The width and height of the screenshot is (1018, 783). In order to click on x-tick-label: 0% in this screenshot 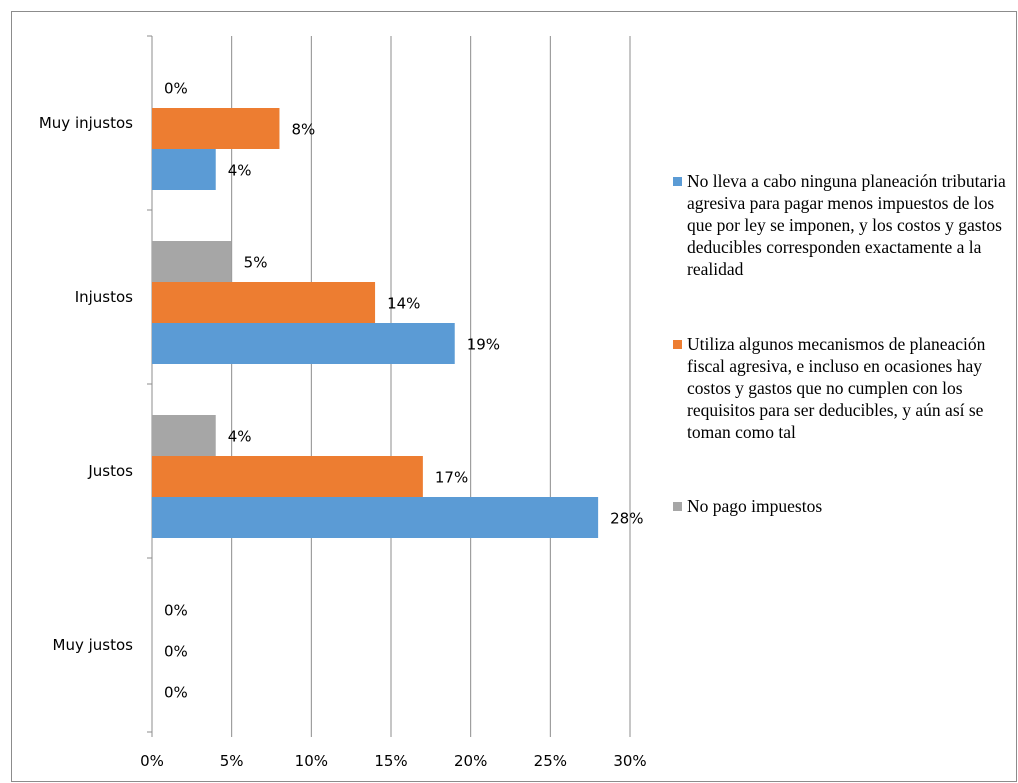, I will do `click(152, 761)`.